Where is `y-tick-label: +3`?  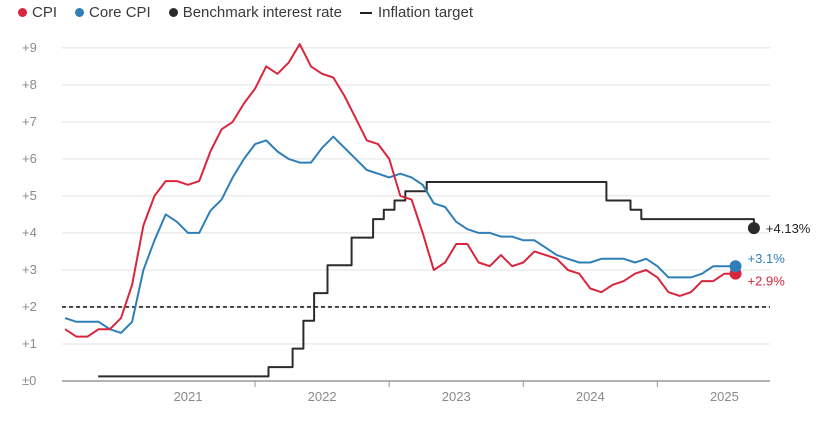
y-tick-label: +3 is located at coordinates (29, 269).